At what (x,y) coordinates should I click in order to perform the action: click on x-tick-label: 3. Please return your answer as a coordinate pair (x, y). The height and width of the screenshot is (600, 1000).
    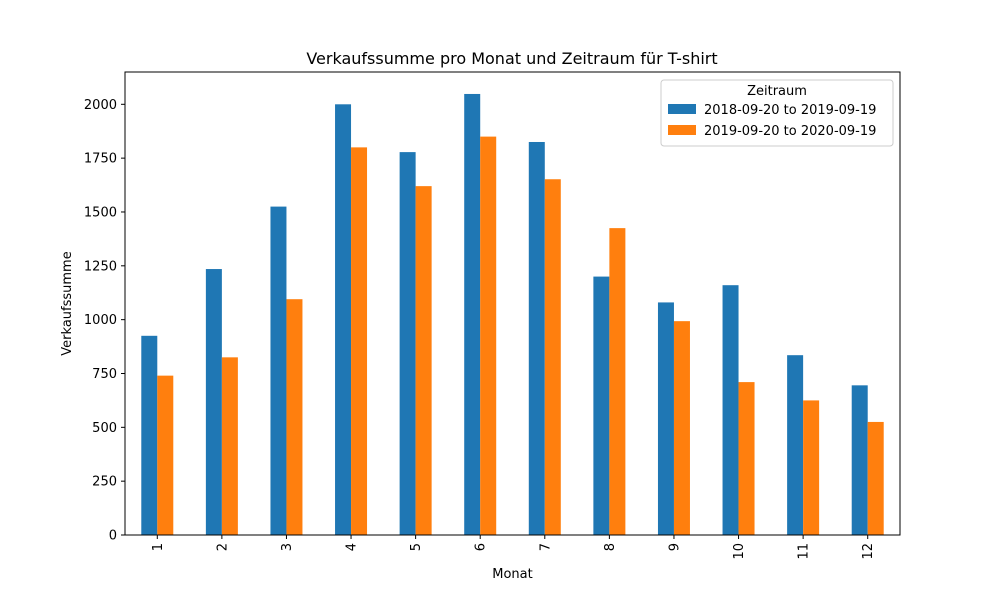
    Looking at the image, I should click on (287, 547).